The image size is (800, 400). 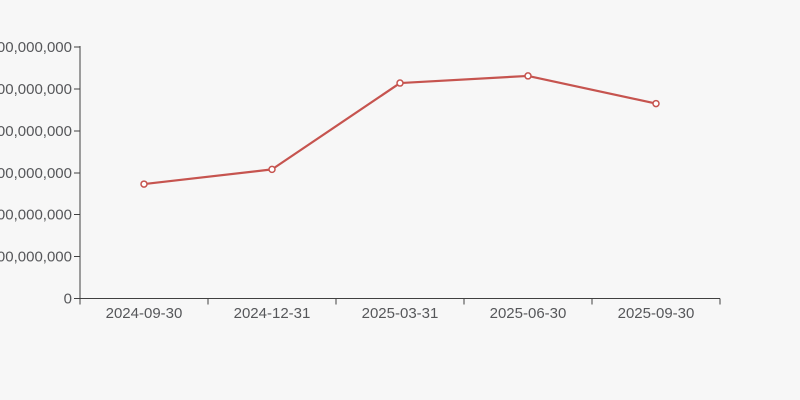 I want to click on y-tick-label: 400,000,000, so click(x=36, y=131).